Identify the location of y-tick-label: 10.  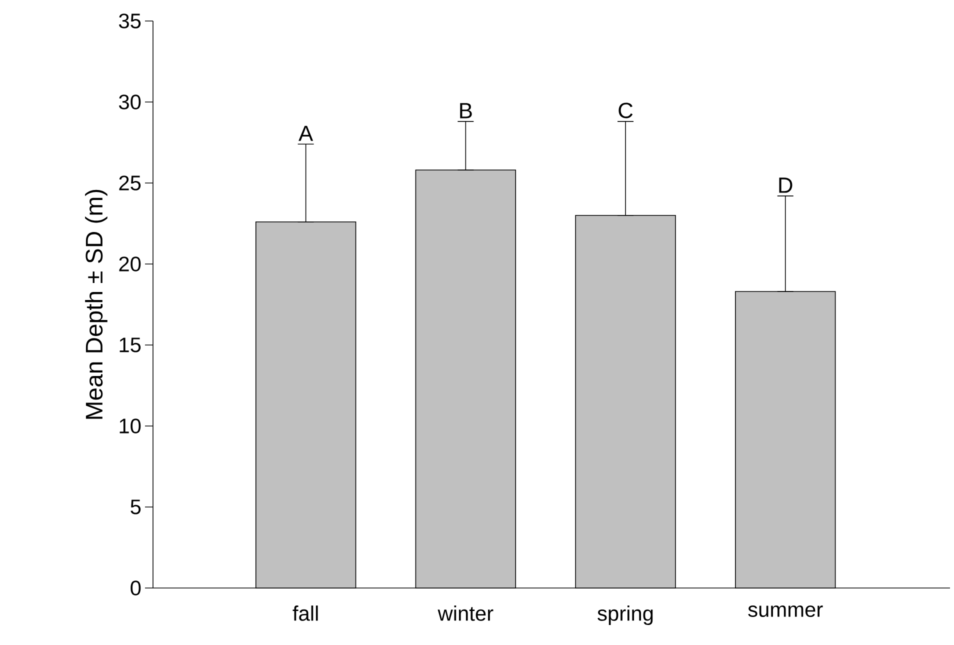
(130, 426).